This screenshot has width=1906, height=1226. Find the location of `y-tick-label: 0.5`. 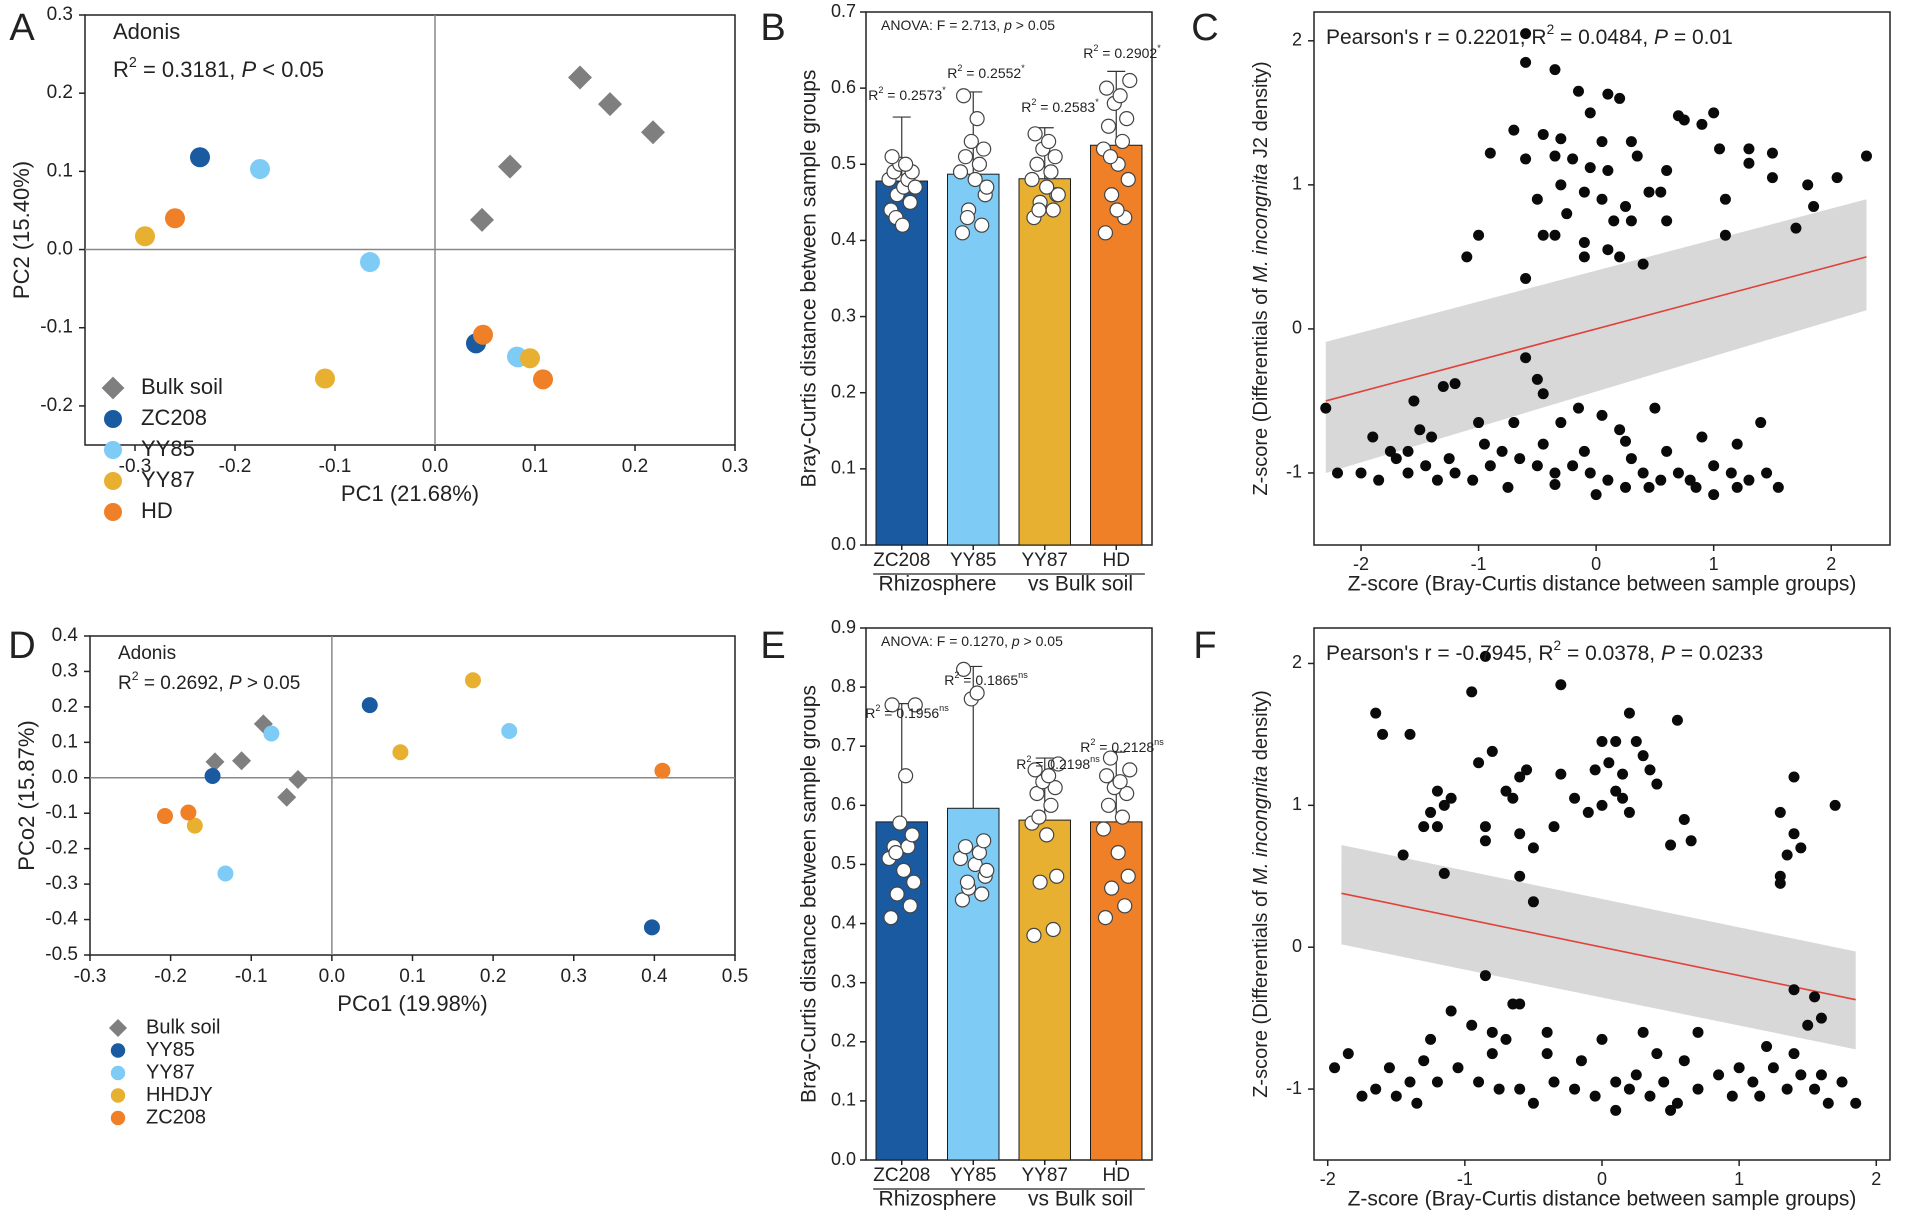

y-tick-label: 0.5 is located at coordinates (843, 163).